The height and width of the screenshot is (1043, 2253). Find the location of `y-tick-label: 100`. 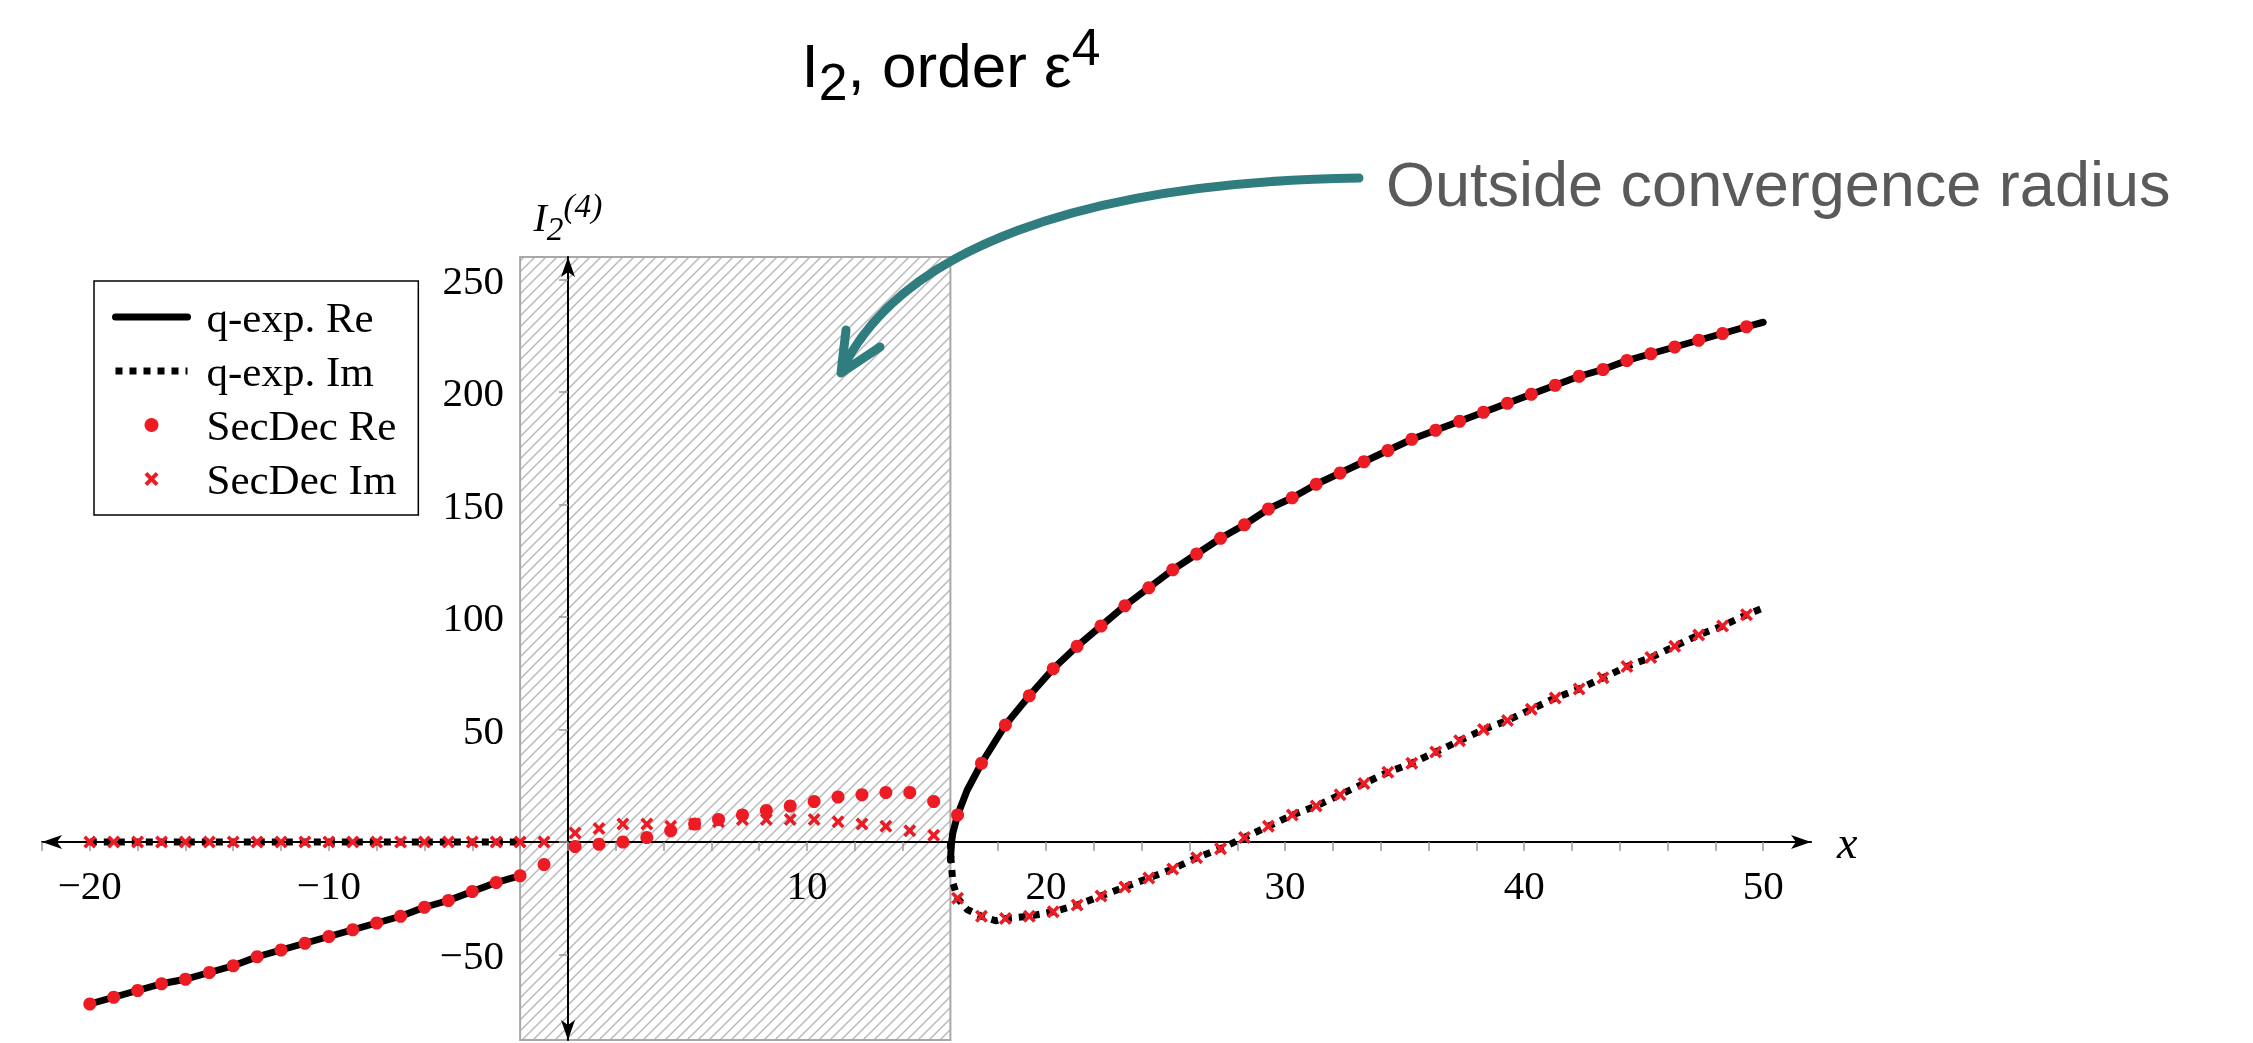

y-tick-label: 100 is located at coordinates (473, 617).